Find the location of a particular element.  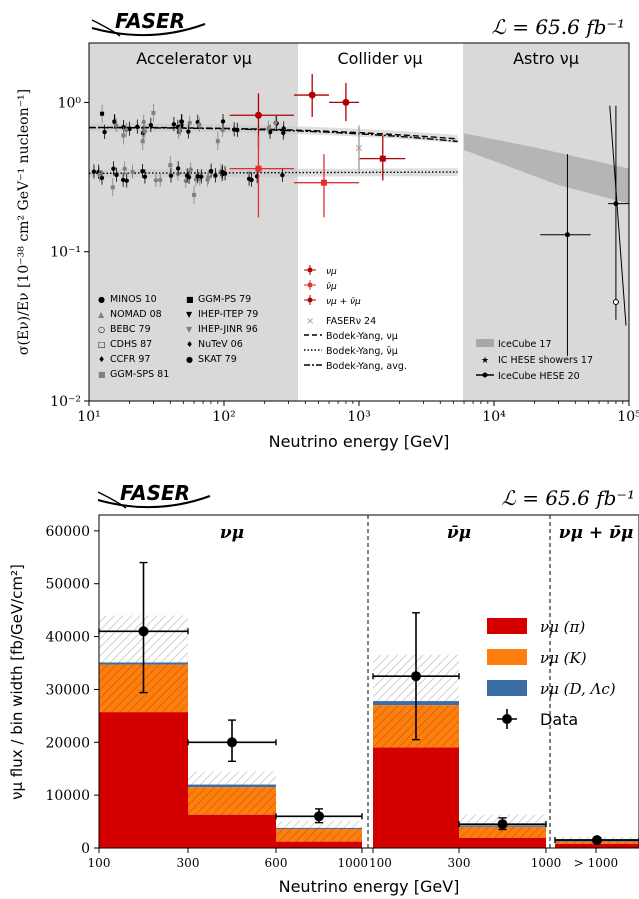

faser-logo-top: FASER is located at coordinates (148, 23).